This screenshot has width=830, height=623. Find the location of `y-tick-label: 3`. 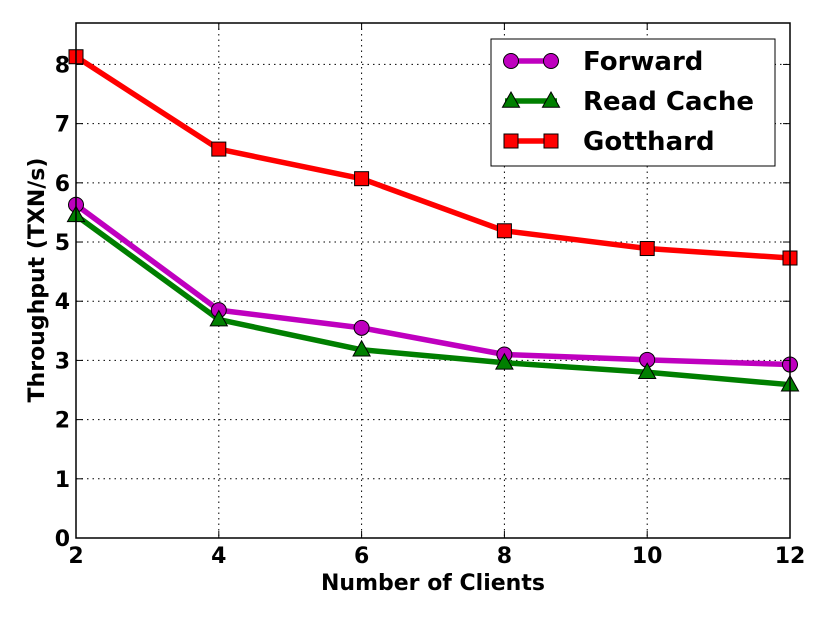

y-tick-label: 3 is located at coordinates (62, 361).